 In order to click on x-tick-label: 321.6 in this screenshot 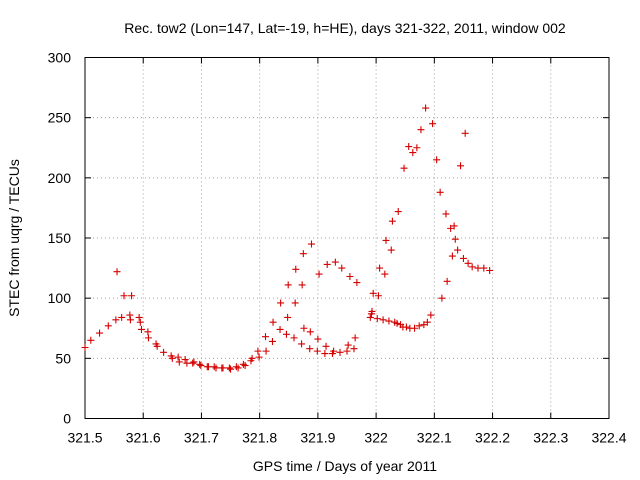, I will do `click(143, 438)`.